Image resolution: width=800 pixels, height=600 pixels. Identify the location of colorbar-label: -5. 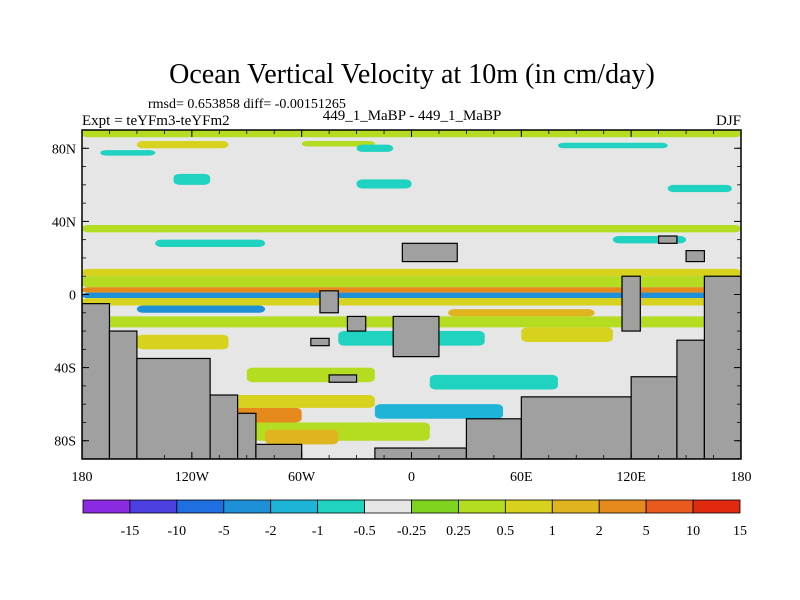
(224, 531).